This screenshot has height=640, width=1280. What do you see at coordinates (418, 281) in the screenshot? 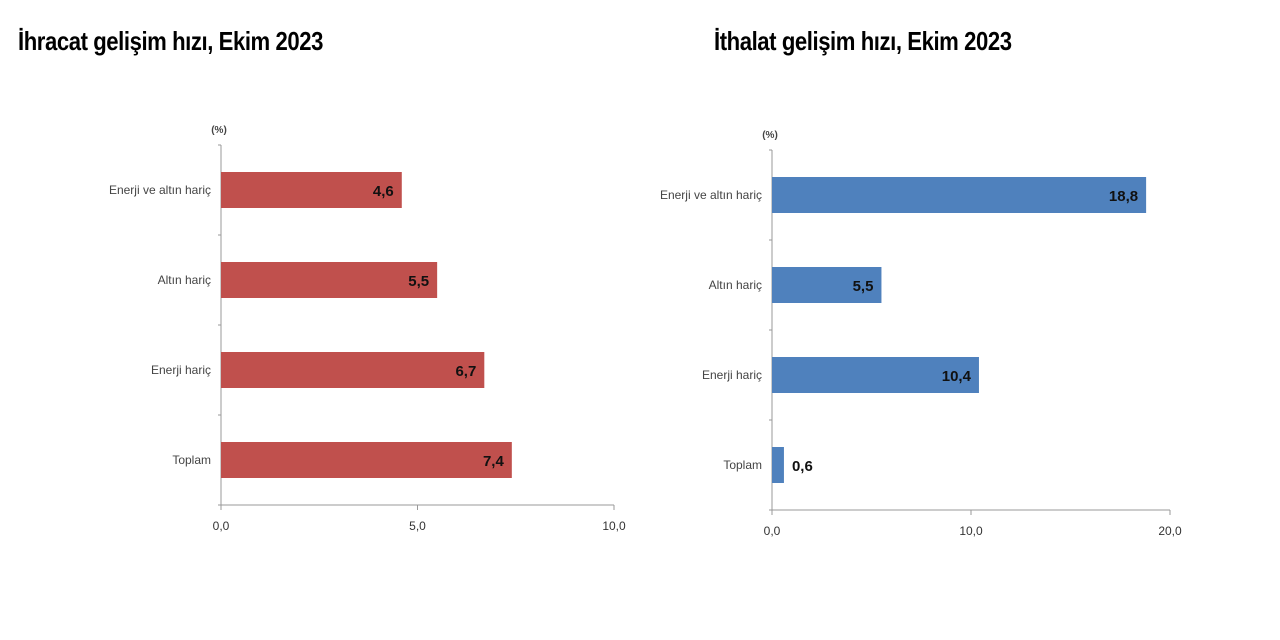
I see `export-data-label: 5,5` at bounding box center [418, 281].